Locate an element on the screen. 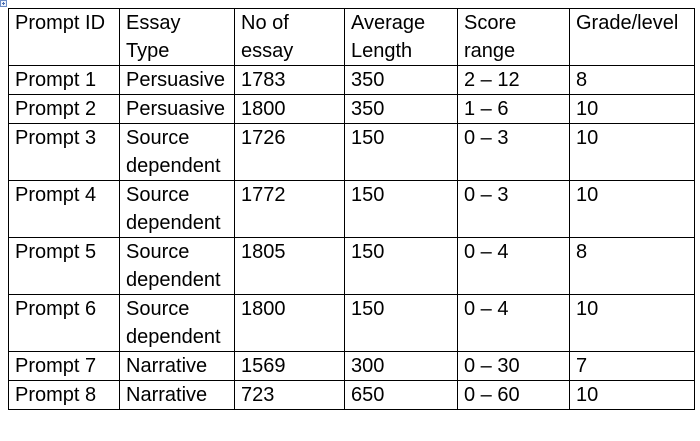  cell-no-of-essay: 1726 is located at coordinates (289, 152).